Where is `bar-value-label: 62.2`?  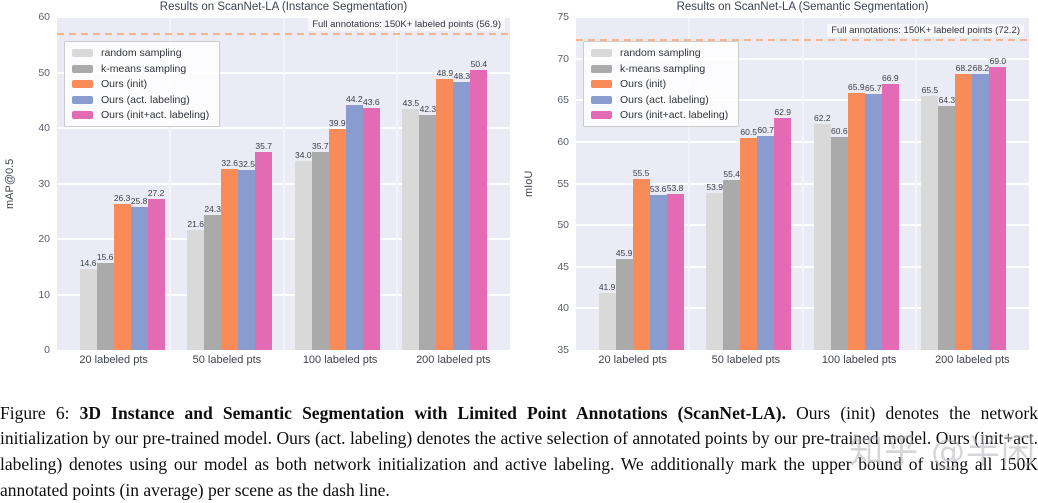
bar-value-label: 62.2 is located at coordinates (822, 118).